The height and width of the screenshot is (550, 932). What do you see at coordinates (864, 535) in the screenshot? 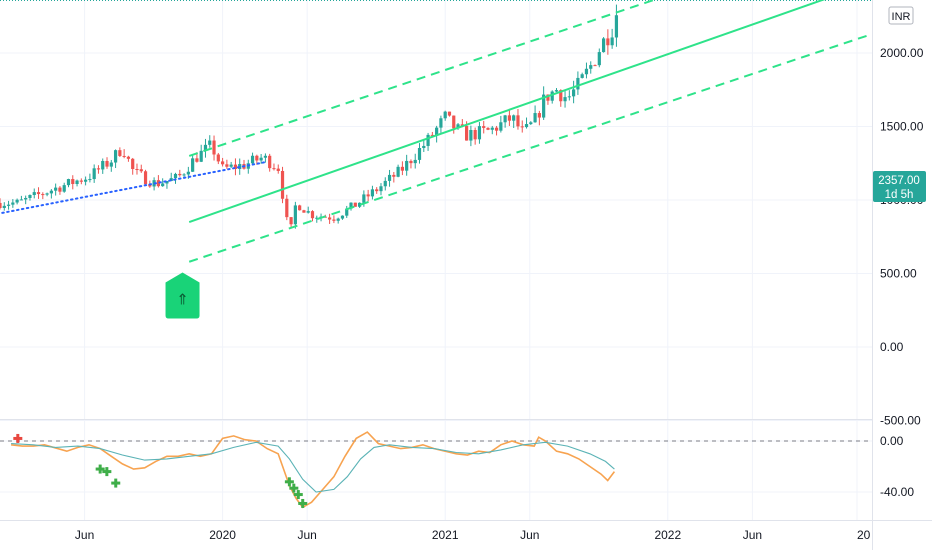
I see `time-axis-tick: 20` at bounding box center [864, 535].